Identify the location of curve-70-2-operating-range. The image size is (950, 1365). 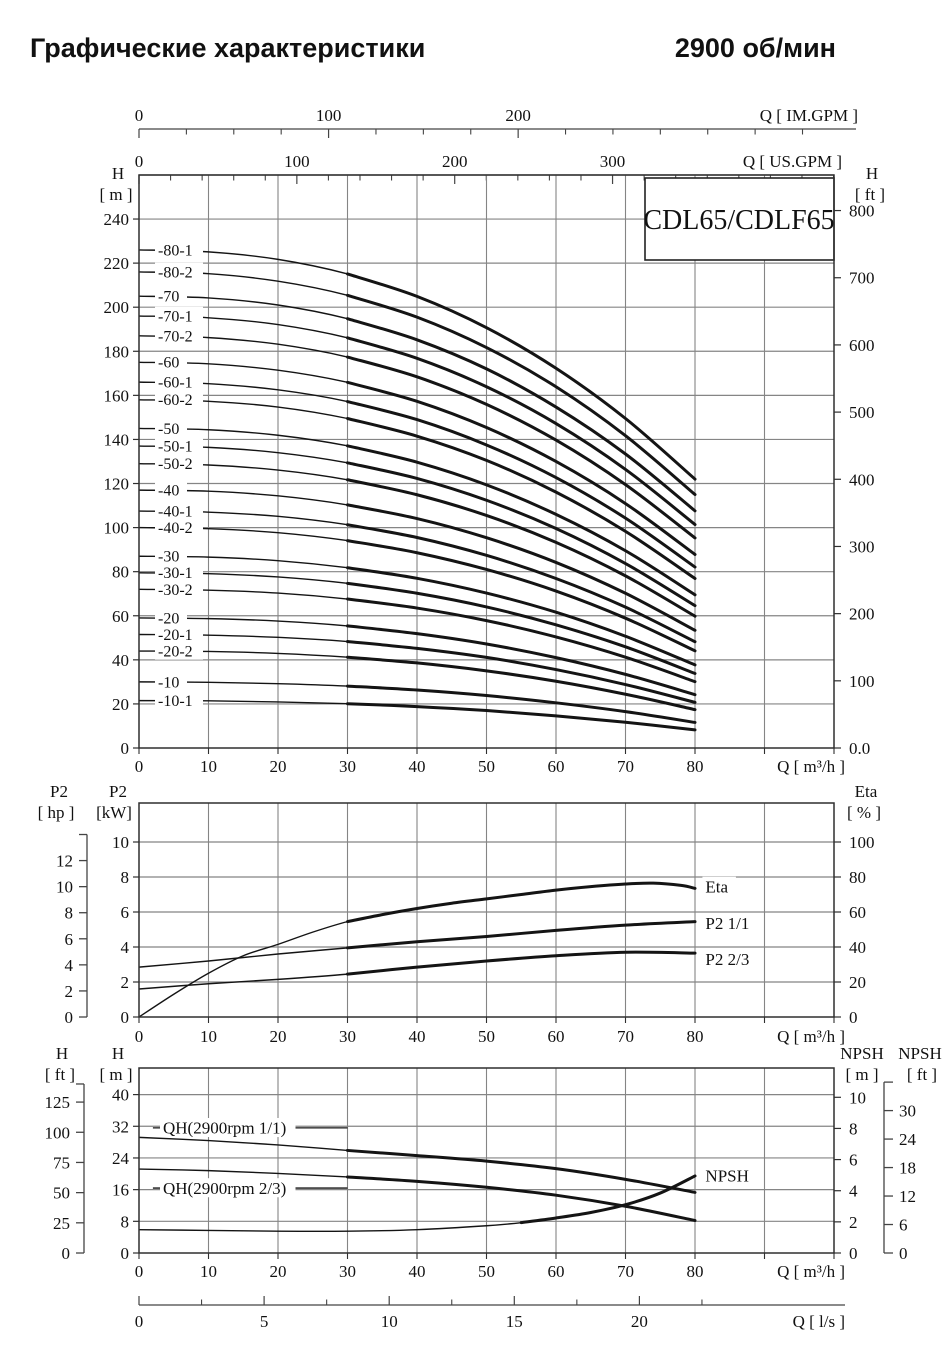
(521, 447).